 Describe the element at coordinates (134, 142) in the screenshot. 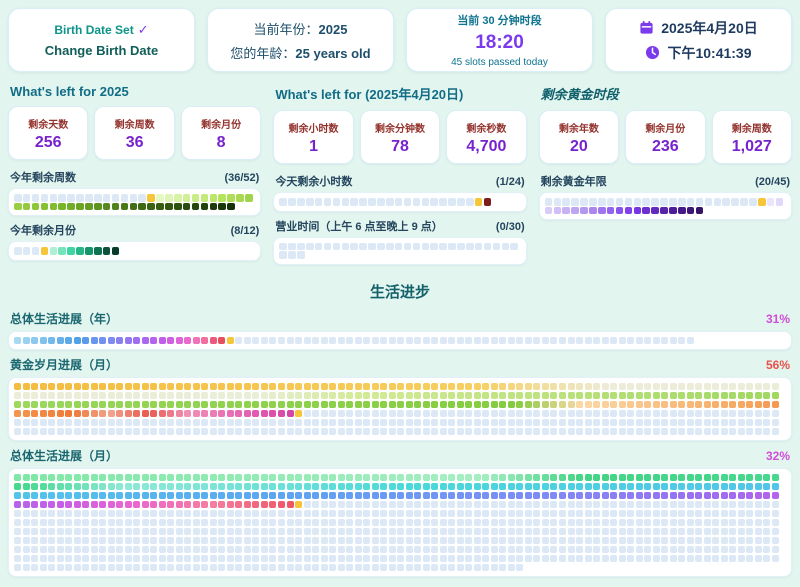

I see `stat-value: 36` at that location.